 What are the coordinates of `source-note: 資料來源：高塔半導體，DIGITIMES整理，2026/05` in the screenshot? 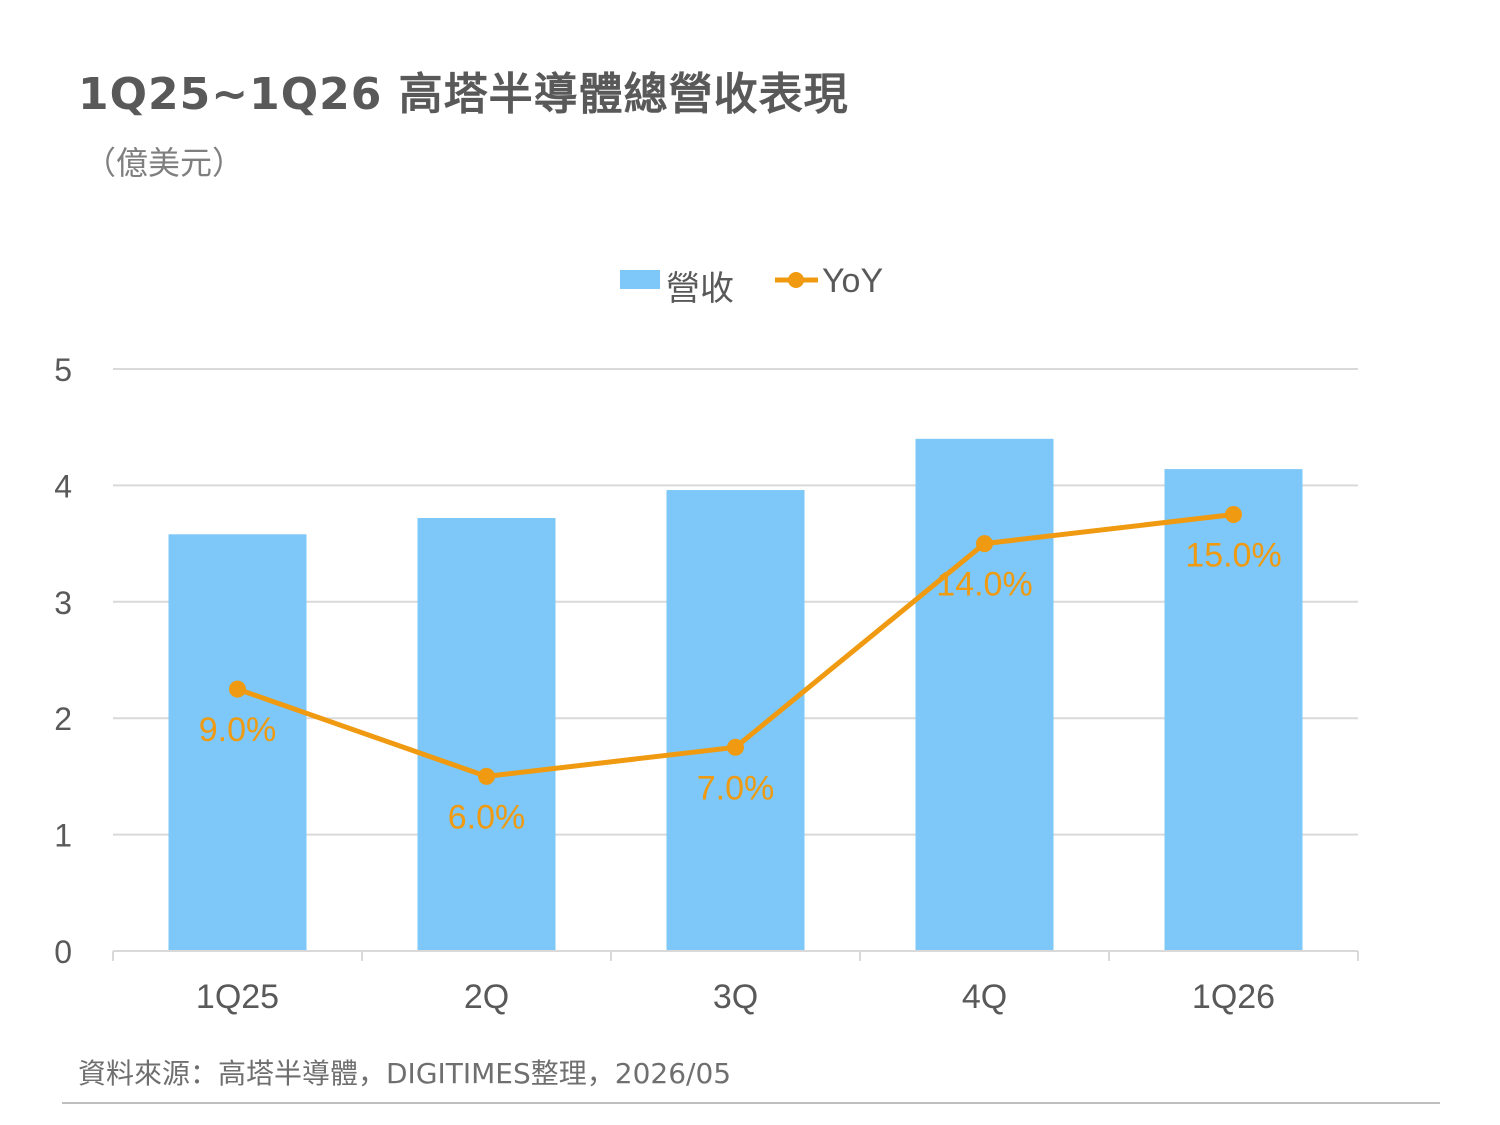 It's located at (405, 1073).